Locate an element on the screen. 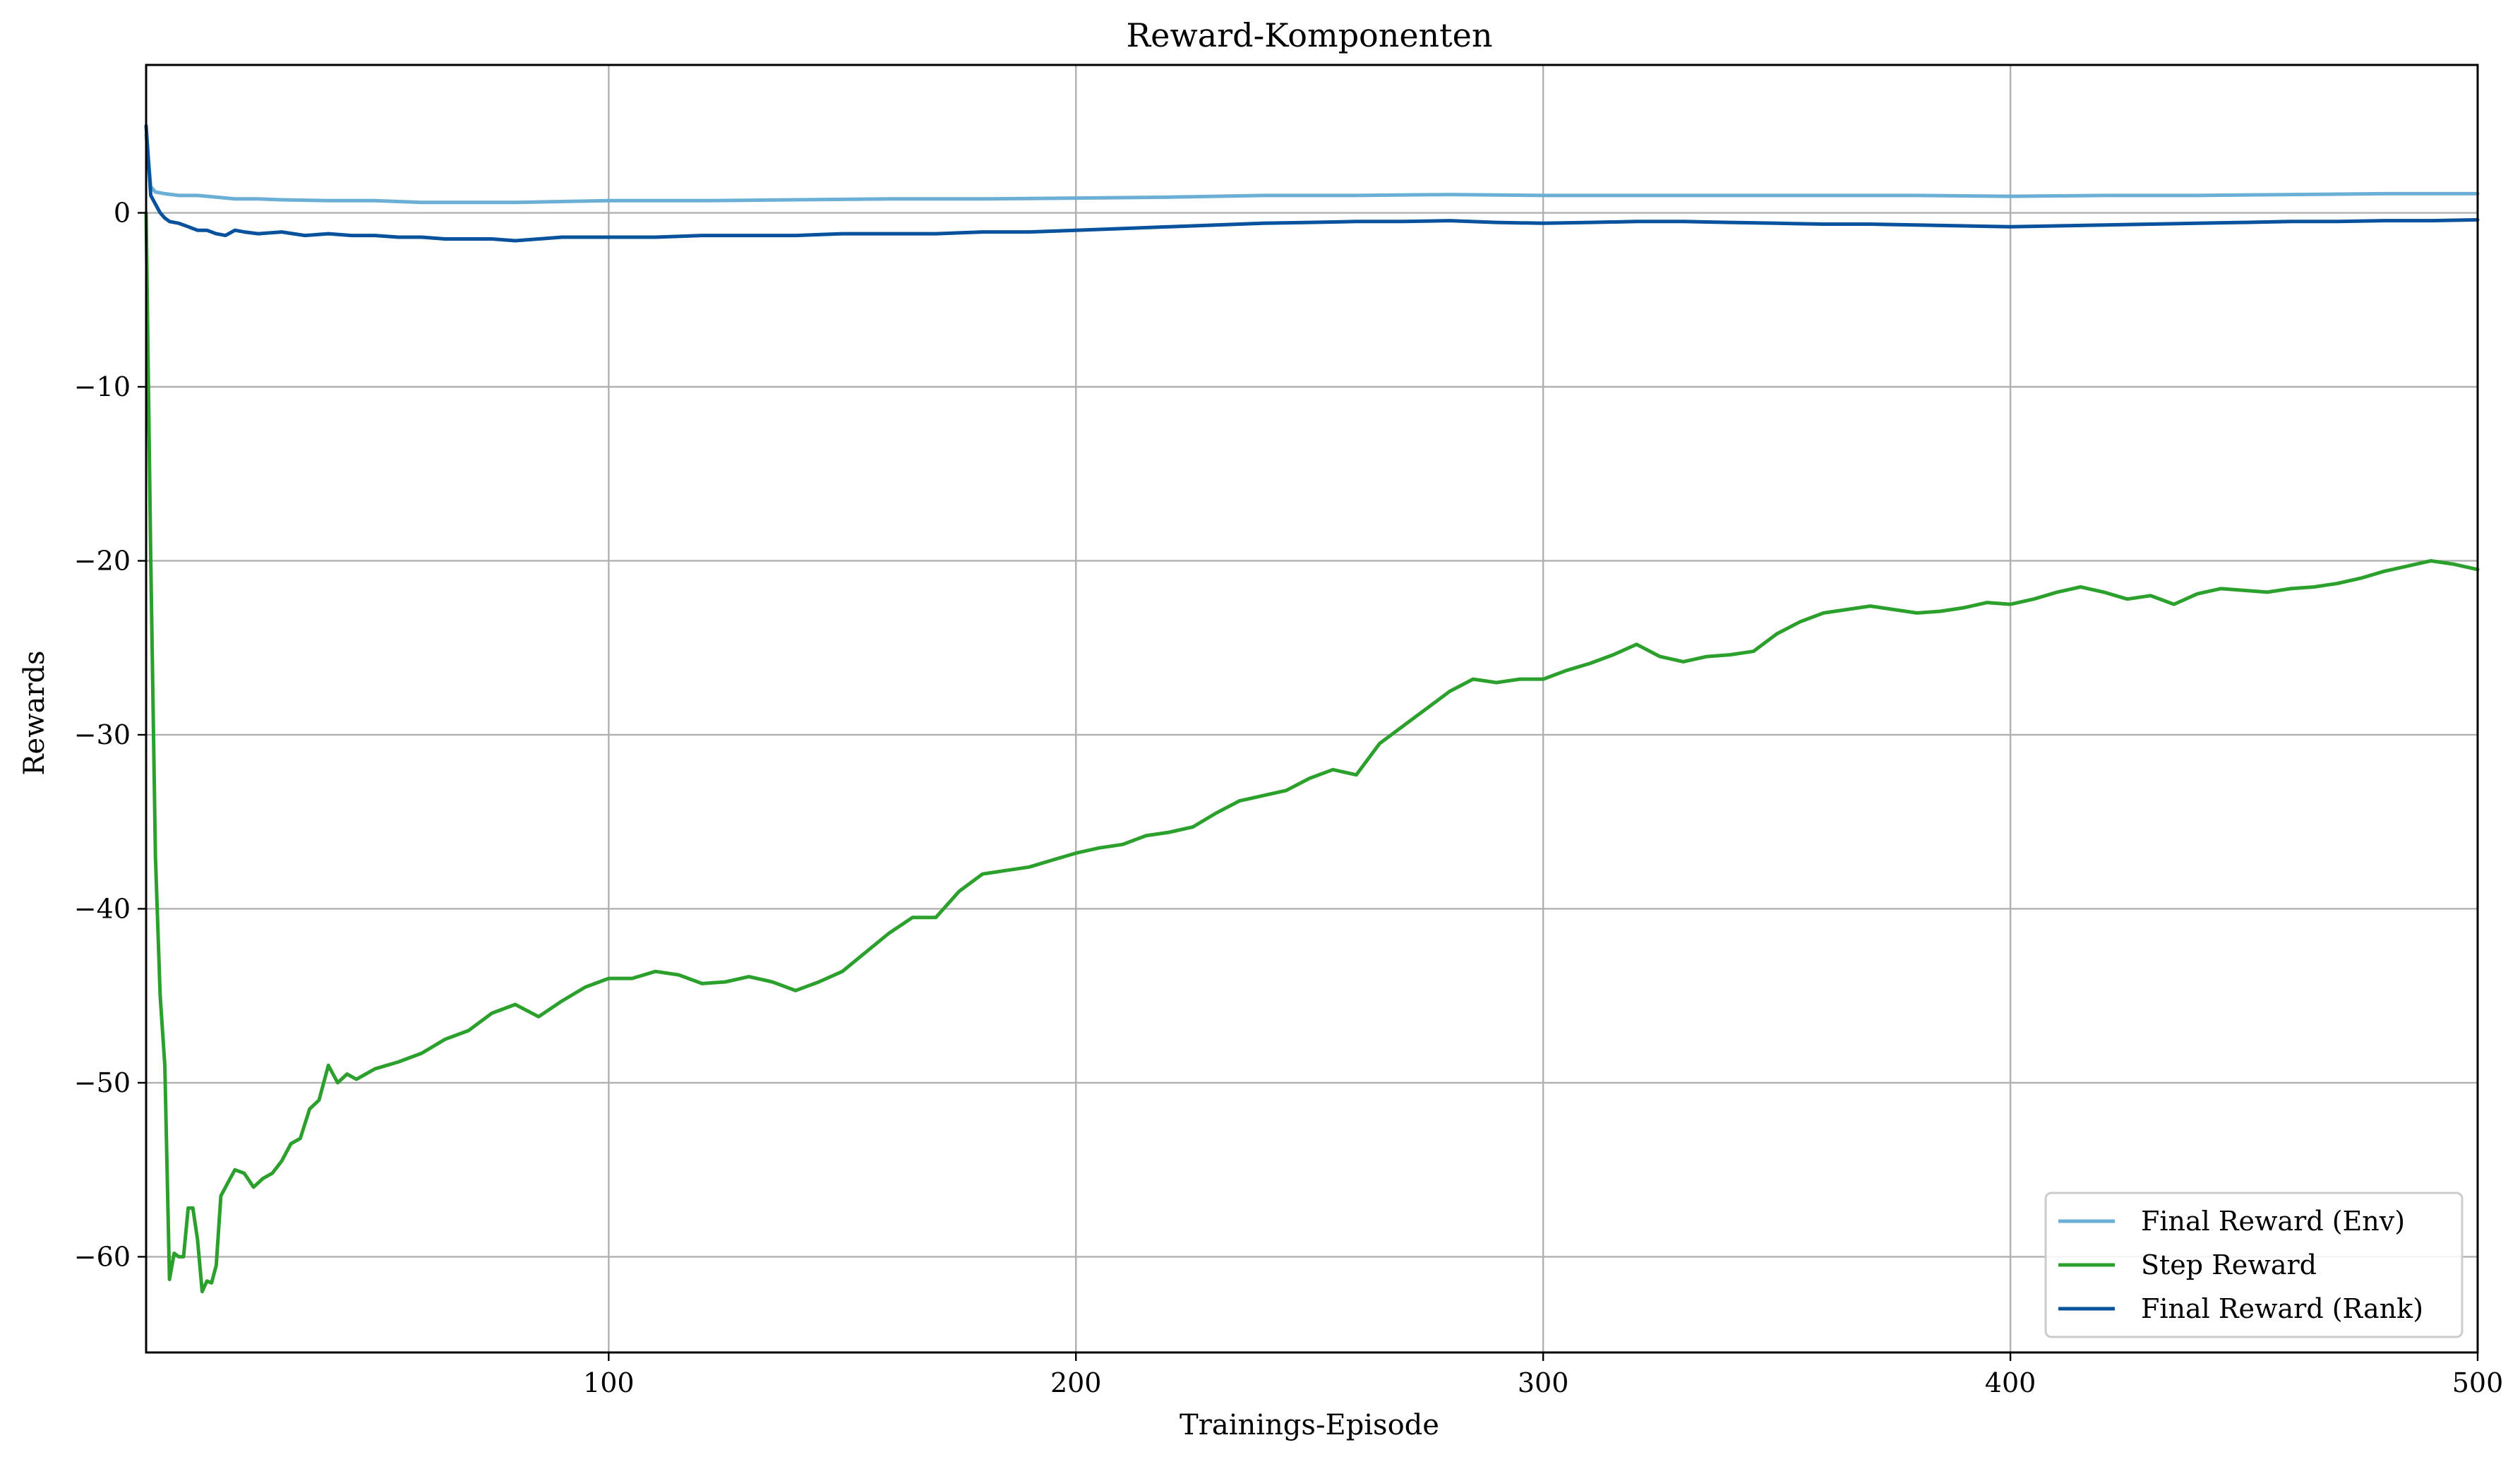  y-tick-label: −50 is located at coordinates (103, 1083).